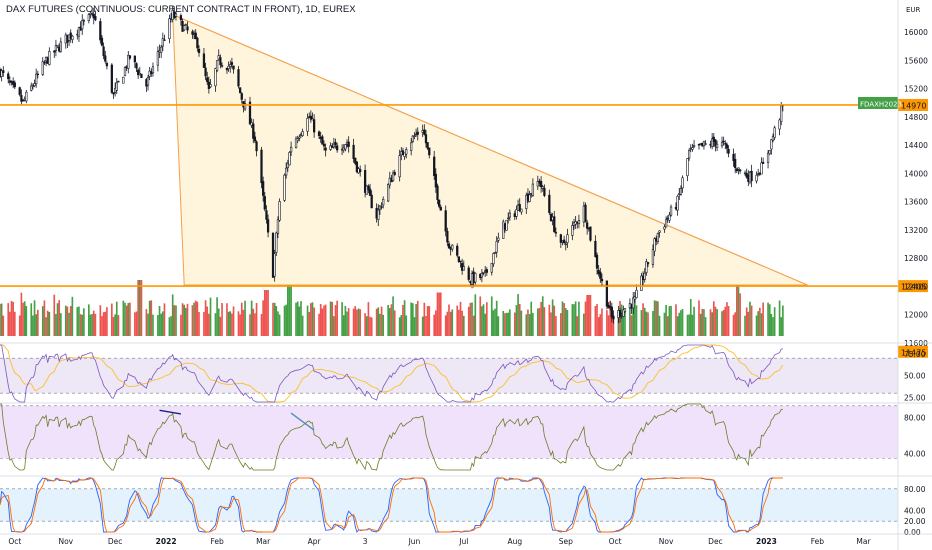  Describe the element at coordinates (916, 60) in the screenshot. I see `price-tick-label: 15600` at that location.